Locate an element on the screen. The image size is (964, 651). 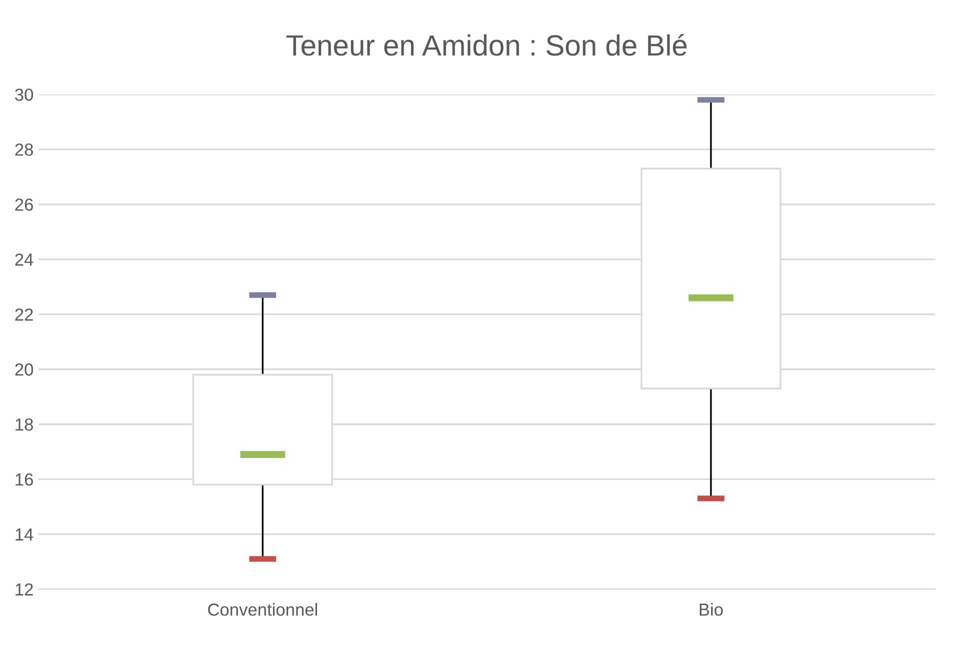
y-tick-label: 26 is located at coordinates (24, 204).